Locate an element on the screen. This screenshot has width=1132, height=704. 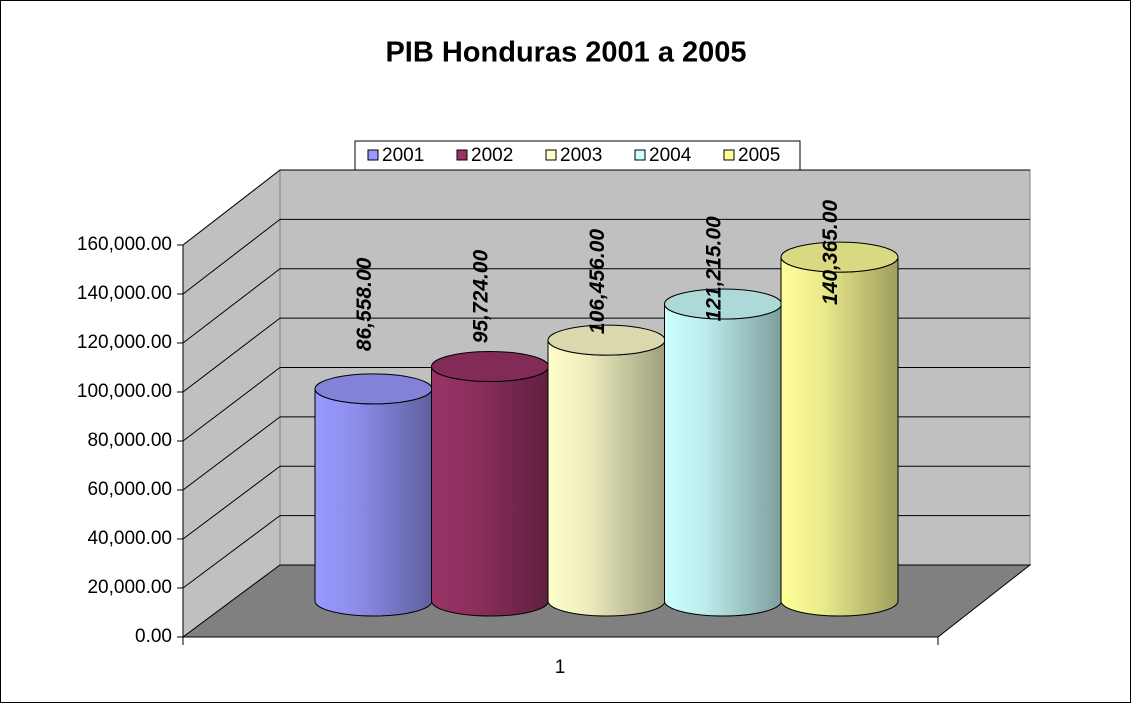
y-tick-label: 0.00 is located at coordinates (153, 636).